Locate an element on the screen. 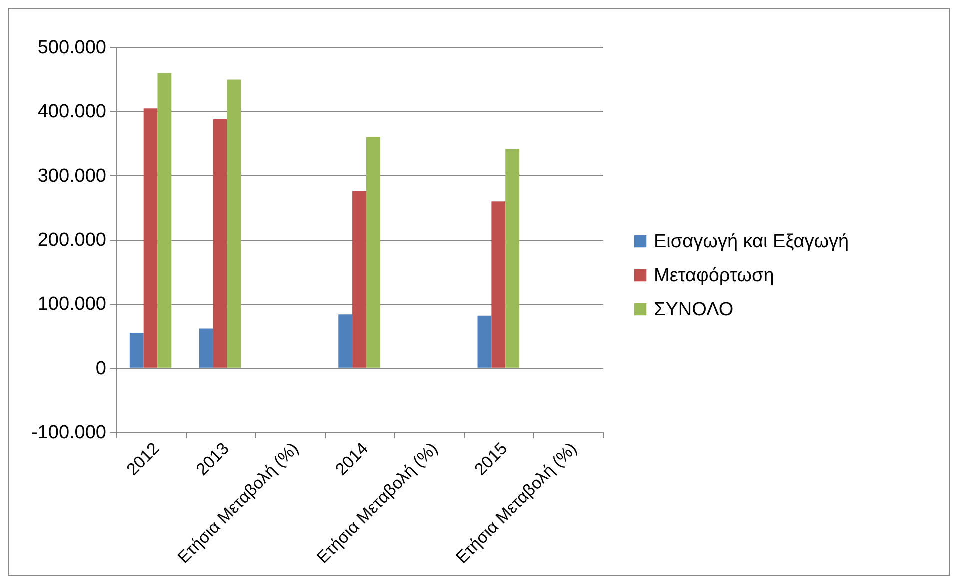  legend-label: ΣΥΝΟΛΟ is located at coordinates (694, 310).